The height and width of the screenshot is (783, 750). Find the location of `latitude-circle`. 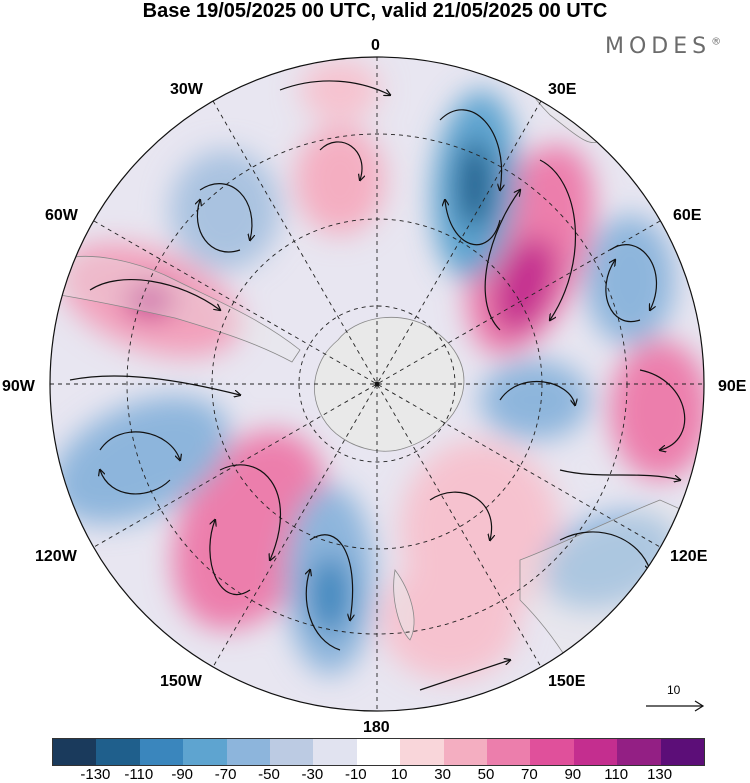

latitude-circle is located at coordinates (377, 384).